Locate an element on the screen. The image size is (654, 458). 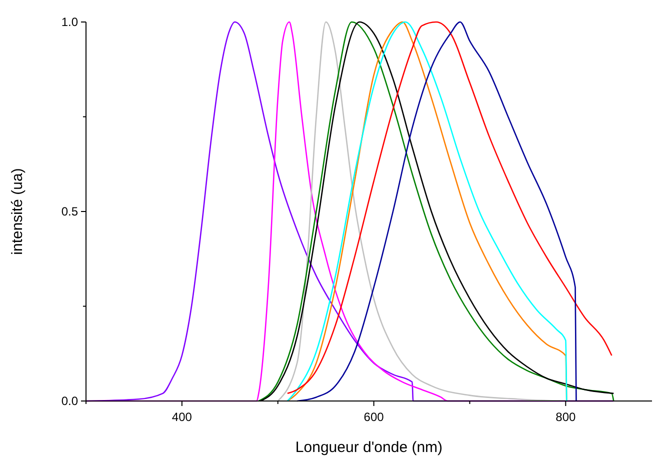
x-tick-label: 600 is located at coordinates (374, 417).